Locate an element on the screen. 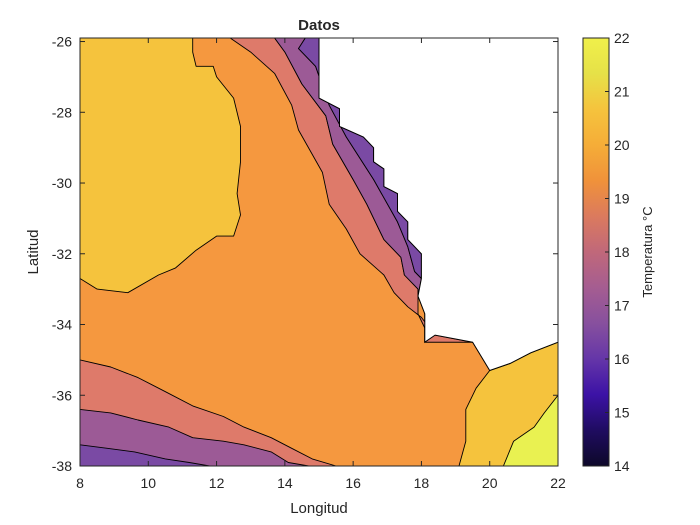  colorbar-tick-label: 20 is located at coordinates (622, 145).